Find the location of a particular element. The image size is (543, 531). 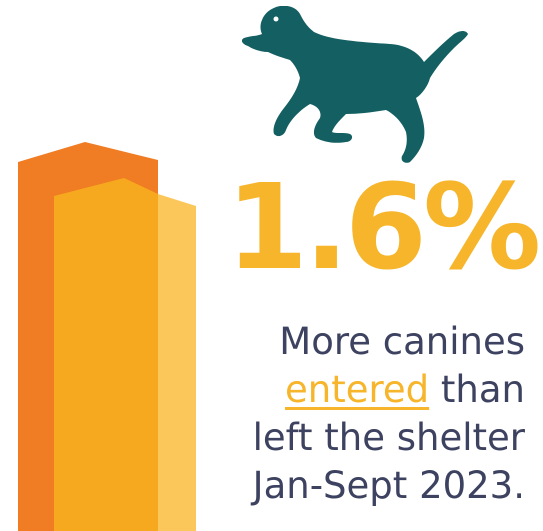

caption-highlight: entered is located at coordinates (357, 389).